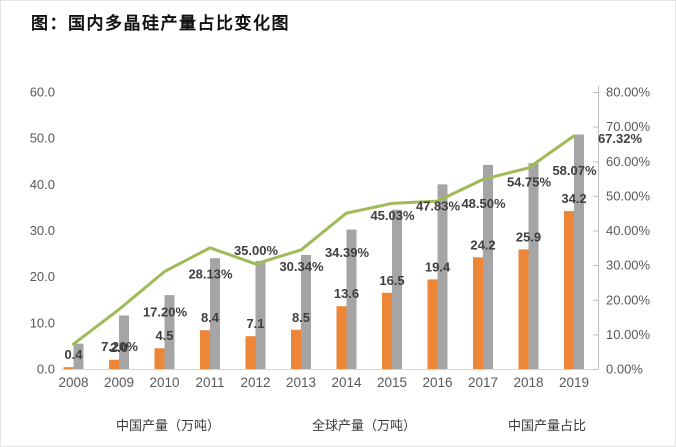 The width and height of the screenshot is (676, 447). I want to click on legend-label-china-share: 中国产量占比, so click(547, 425).